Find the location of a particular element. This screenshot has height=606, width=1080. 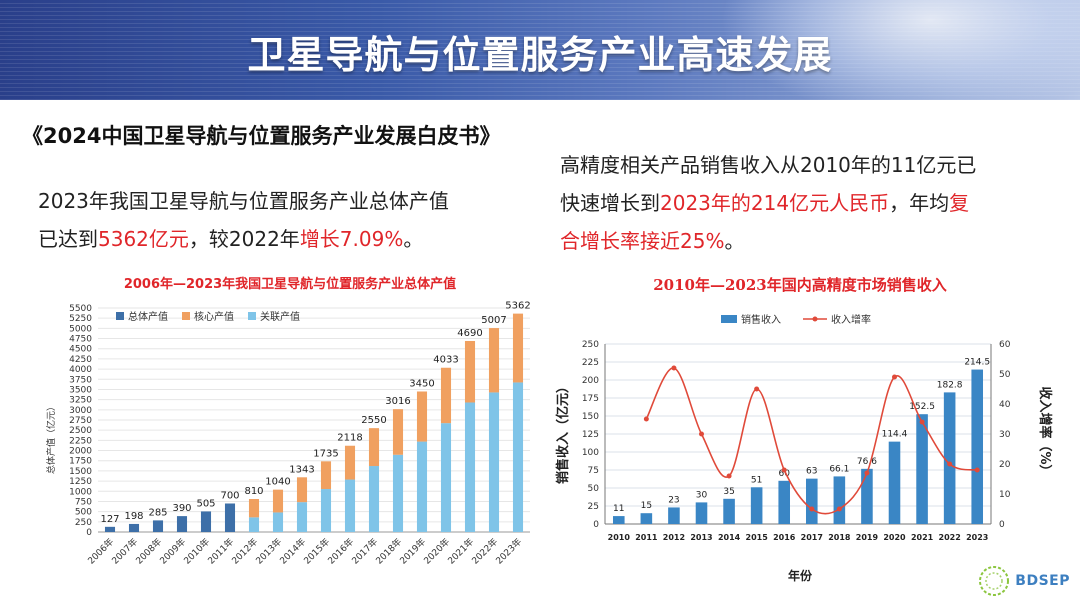

para2-line2: 快速增长到2023年的214亿元人民币，年均复 is located at coordinates (810, 203).